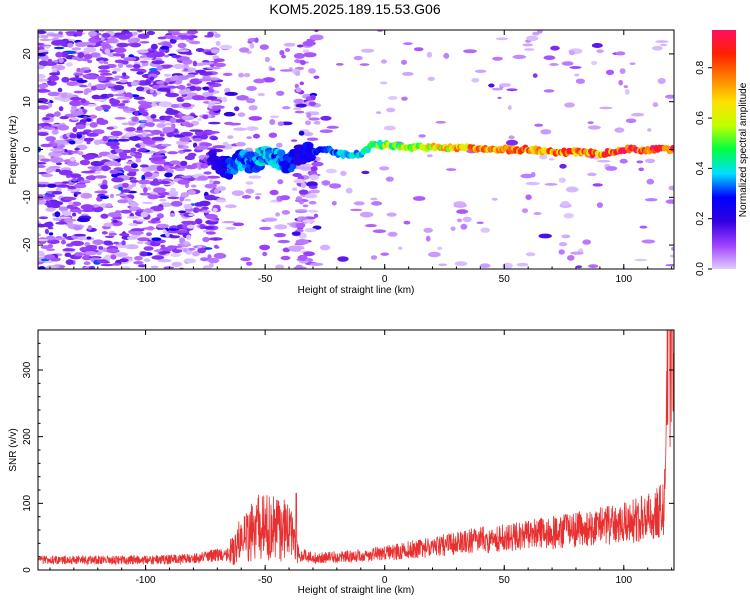 The width and height of the screenshot is (750, 600). I want to click on y-tick-label: 200, so click(27, 436).